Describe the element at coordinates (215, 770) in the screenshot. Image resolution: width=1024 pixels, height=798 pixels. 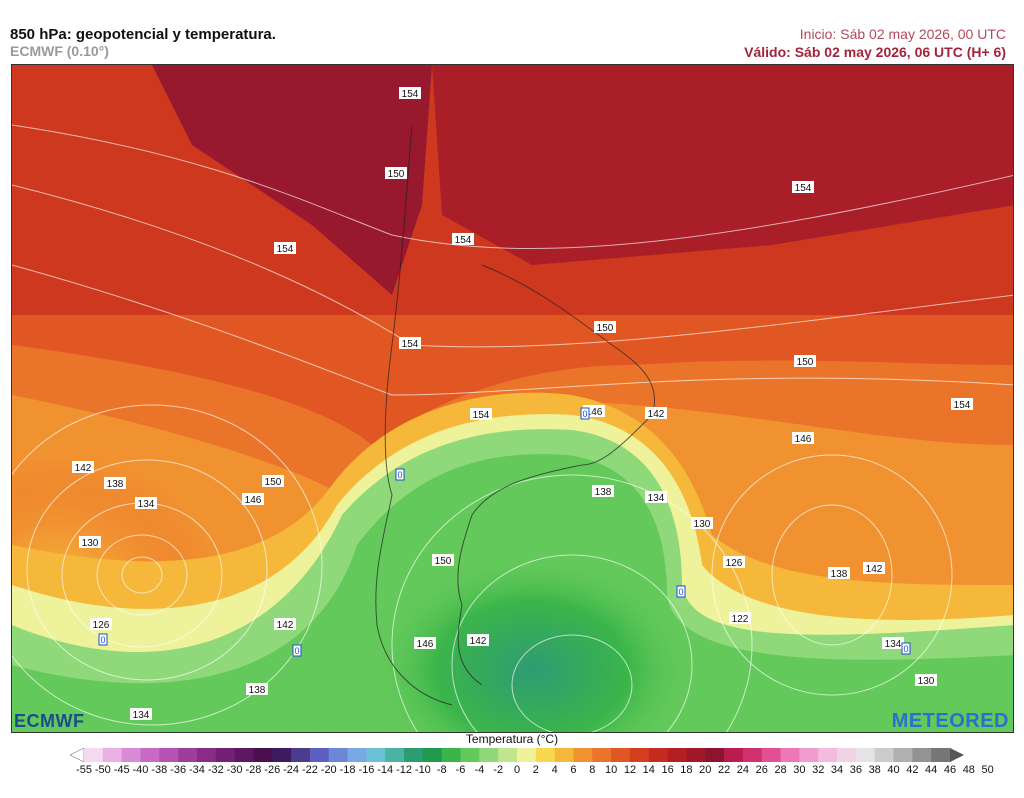
I see `colorbar-tick-label: -32` at that location.